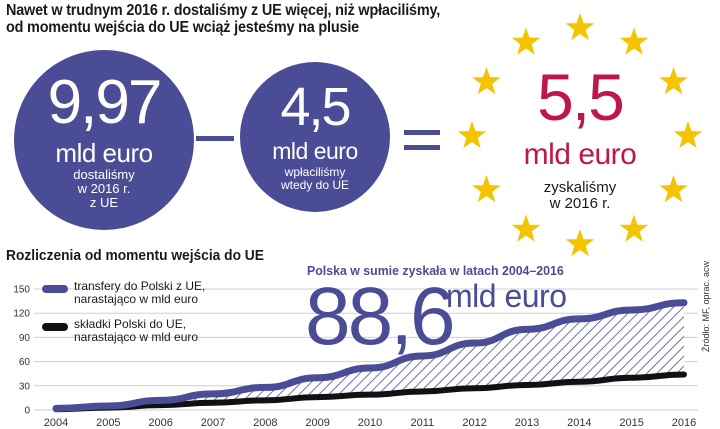  Describe the element at coordinates (317, 423) in the screenshot. I see `x-tick-label: 2009` at that location.